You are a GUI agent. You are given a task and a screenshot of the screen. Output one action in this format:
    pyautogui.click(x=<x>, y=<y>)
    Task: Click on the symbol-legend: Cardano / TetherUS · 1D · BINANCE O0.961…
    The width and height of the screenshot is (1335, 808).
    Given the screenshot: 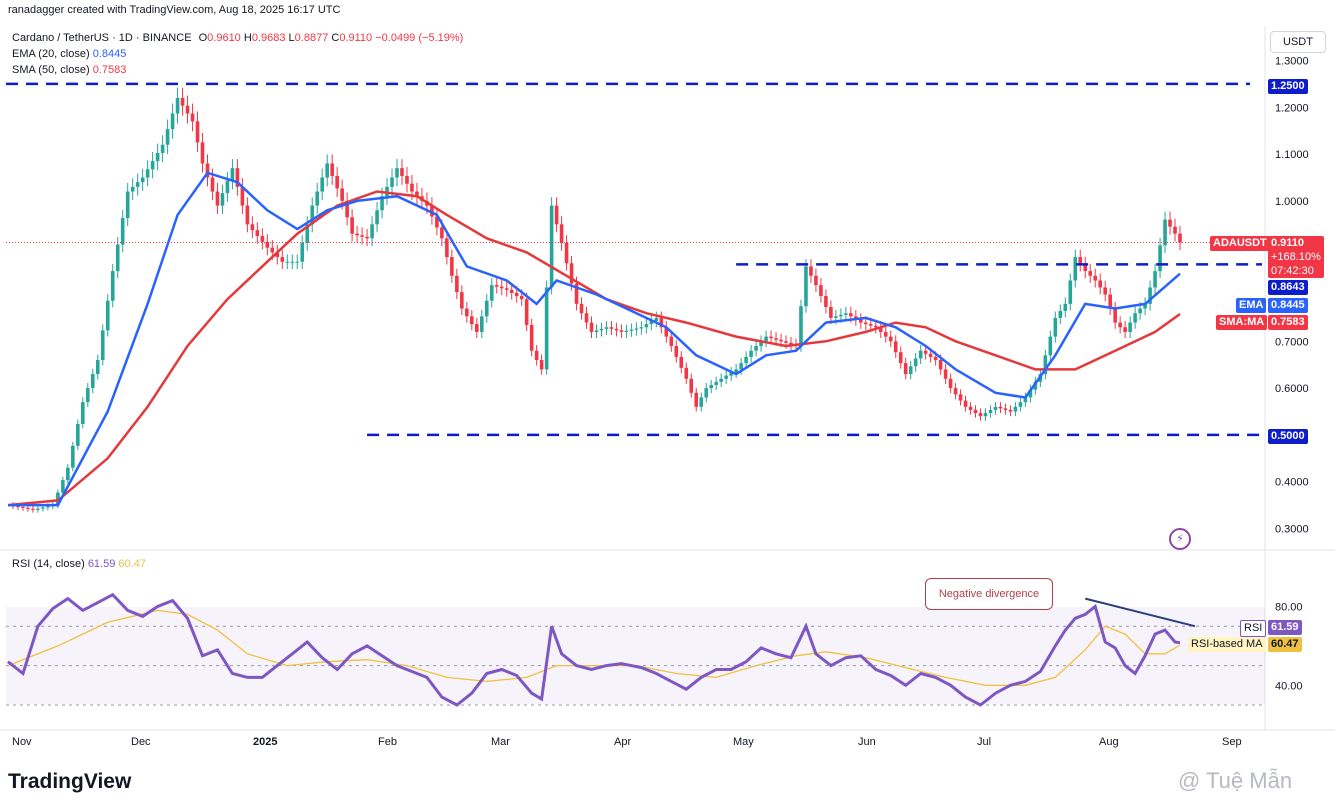 What is the action you would take?
    pyautogui.click(x=237, y=38)
    